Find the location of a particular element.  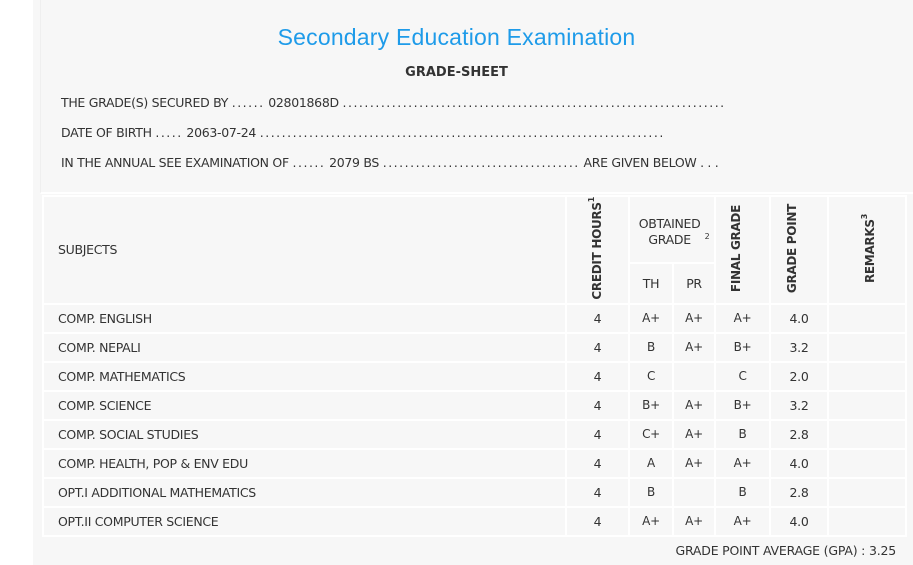

table-row: OPT.II COMPUTER SCIENCE 4 A+ A+ A+ 4.0 is located at coordinates (474, 521).